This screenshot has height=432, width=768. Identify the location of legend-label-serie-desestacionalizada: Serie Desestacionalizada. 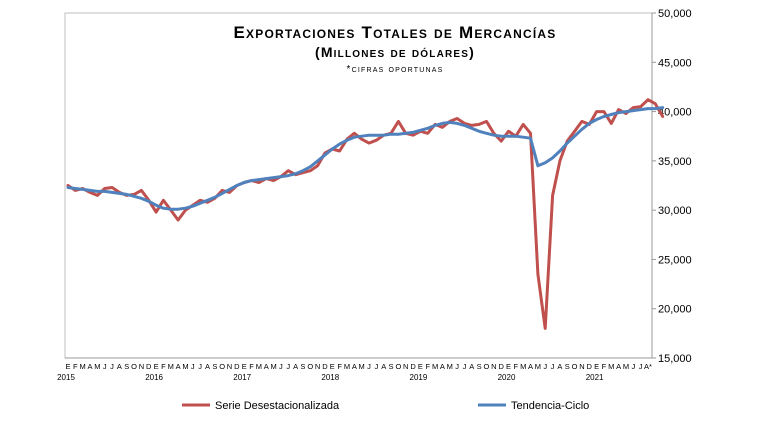
(277, 406).